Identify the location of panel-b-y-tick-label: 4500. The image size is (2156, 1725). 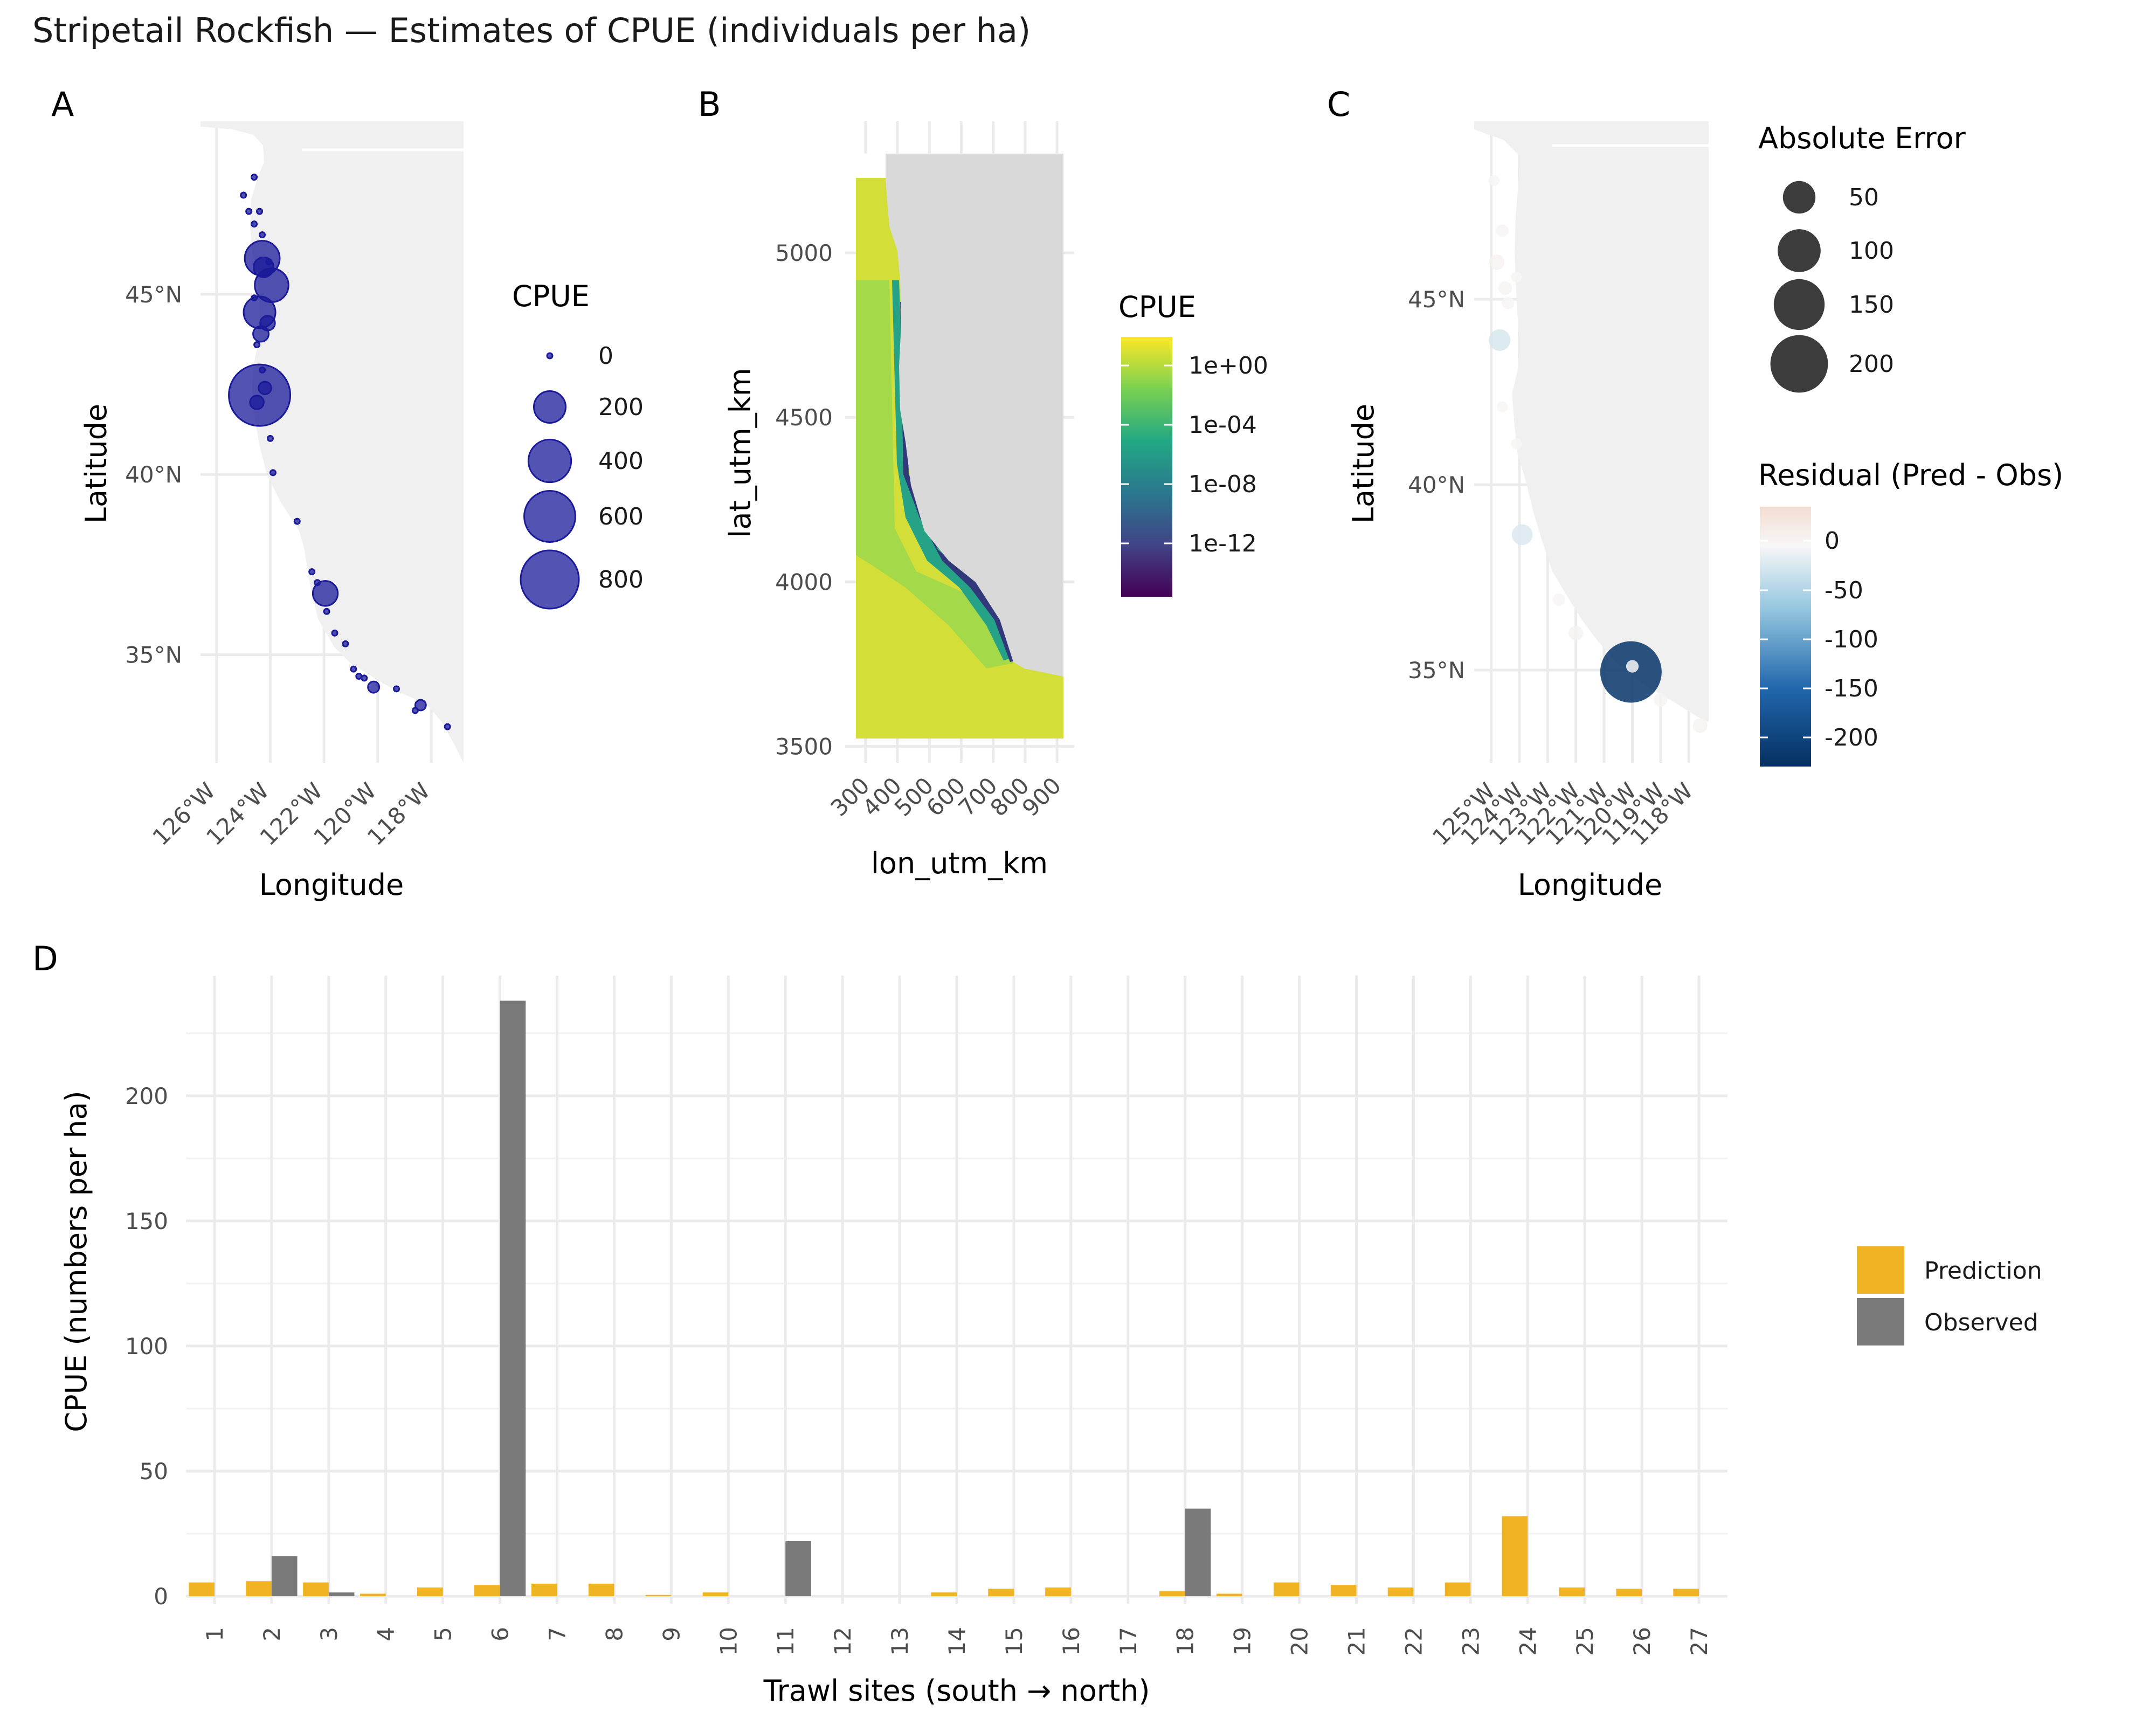
(804, 417).